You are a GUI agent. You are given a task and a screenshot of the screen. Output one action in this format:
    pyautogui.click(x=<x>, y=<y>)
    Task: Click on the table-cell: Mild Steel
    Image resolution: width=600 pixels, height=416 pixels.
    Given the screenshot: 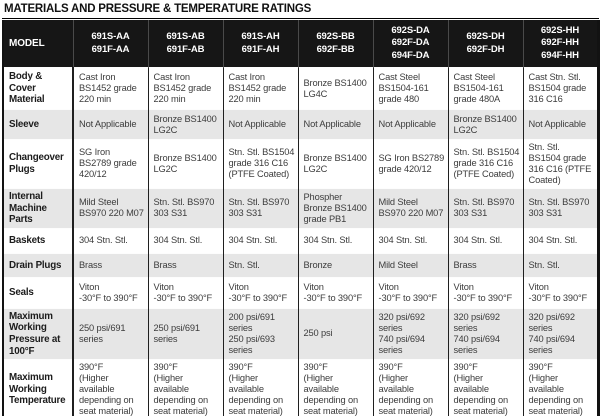 What is the action you would take?
    pyautogui.click(x=411, y=265)
    